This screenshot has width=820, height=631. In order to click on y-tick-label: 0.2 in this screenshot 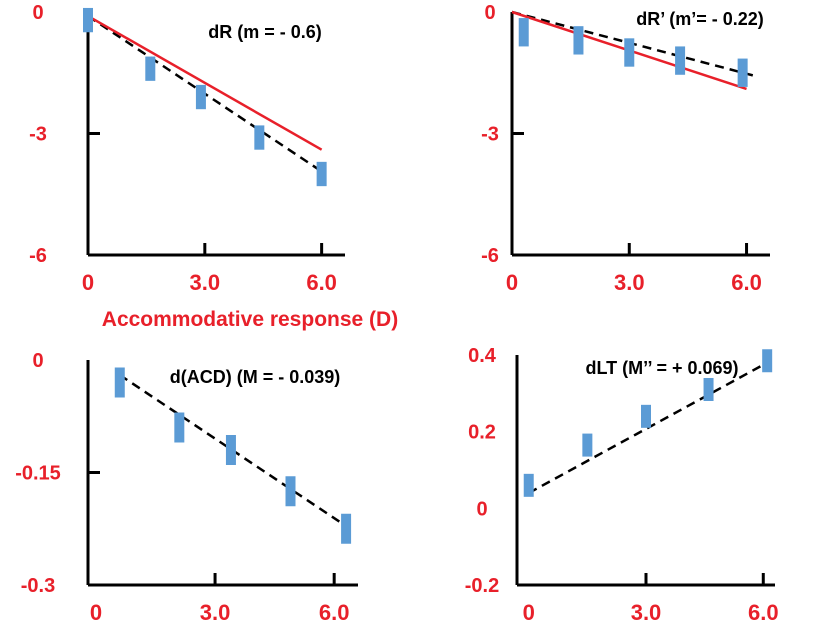, I will do `click(482, 433)`.